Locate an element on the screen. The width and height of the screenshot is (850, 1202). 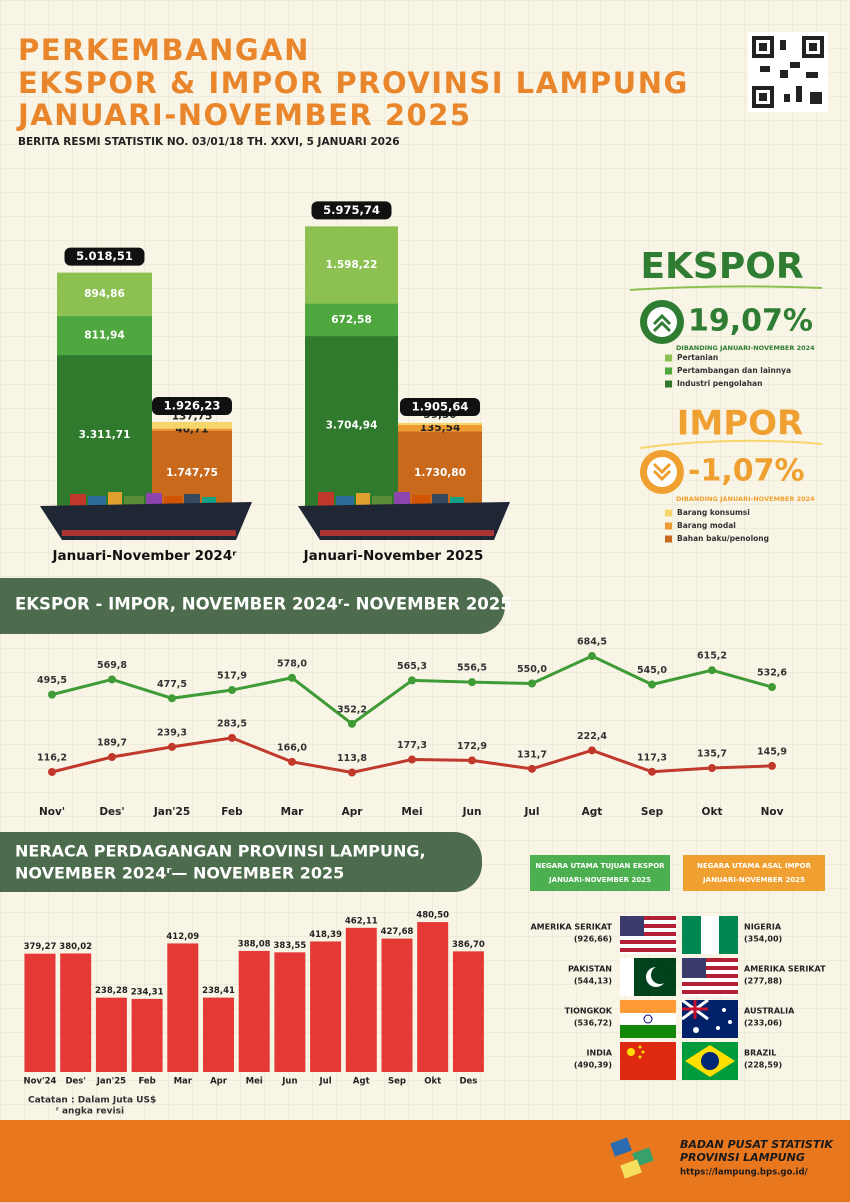
total-label: 1.905,64 is located at coordinates (440, 406).